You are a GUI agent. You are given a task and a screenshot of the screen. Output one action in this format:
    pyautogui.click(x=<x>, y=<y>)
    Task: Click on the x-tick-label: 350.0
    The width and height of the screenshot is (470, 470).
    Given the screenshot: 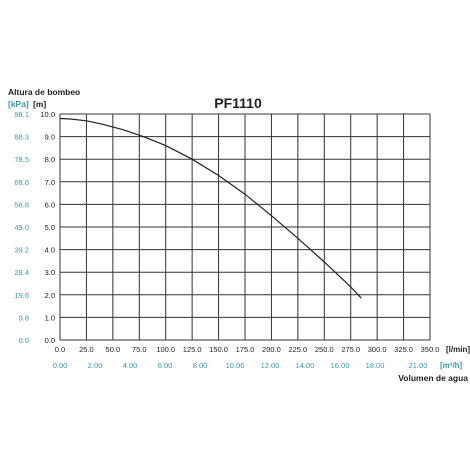 What is the action you would take?
    pyautogui.click(x=430, y=349)
    